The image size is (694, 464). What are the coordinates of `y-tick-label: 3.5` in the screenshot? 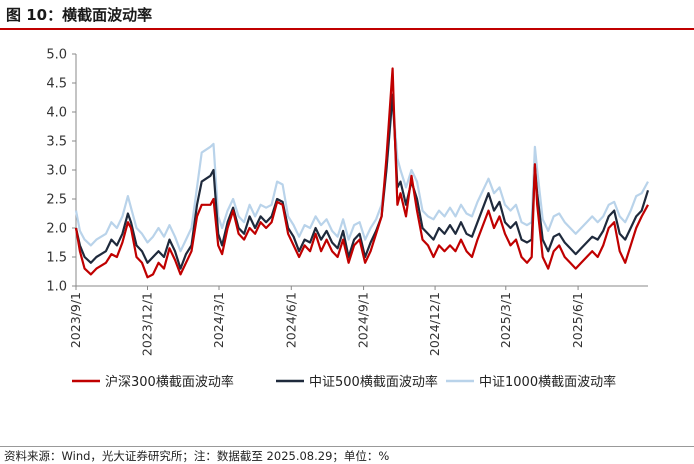 It's located at (56, 142).